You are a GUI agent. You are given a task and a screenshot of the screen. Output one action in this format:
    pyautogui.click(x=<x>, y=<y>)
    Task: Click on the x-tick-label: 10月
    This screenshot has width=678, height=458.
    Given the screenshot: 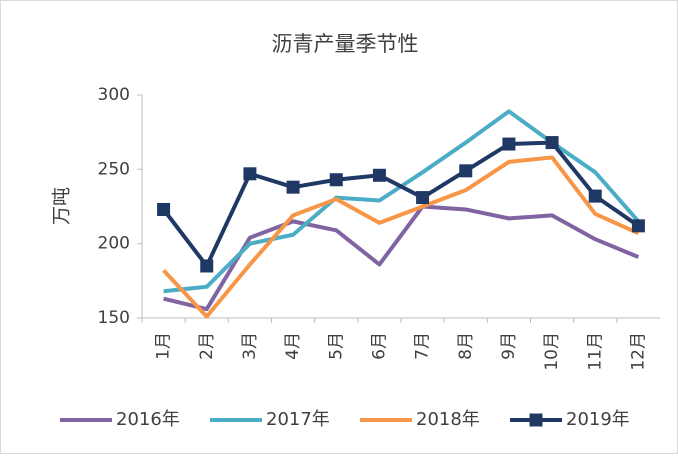 What is the action you would take?
    pyautogui.click(x=552, y=351)
    